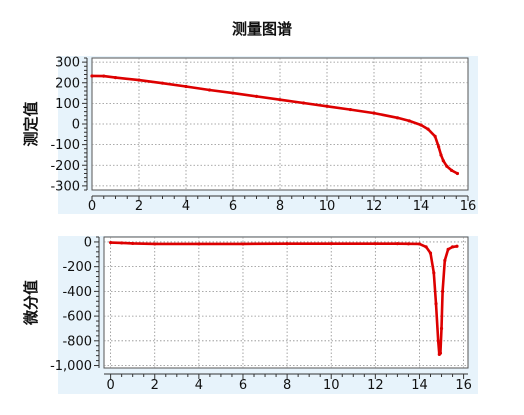  What do you see at coordinates (31, 123) in the screenshot?
I see `y-axis-title: 测定值` at bounding box center [31, 123].